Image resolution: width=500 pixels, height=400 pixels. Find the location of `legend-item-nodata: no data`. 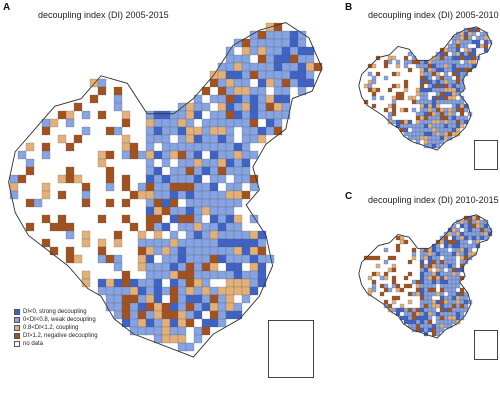

legend-item-nodata: no data is located at coordinates (56, 344).